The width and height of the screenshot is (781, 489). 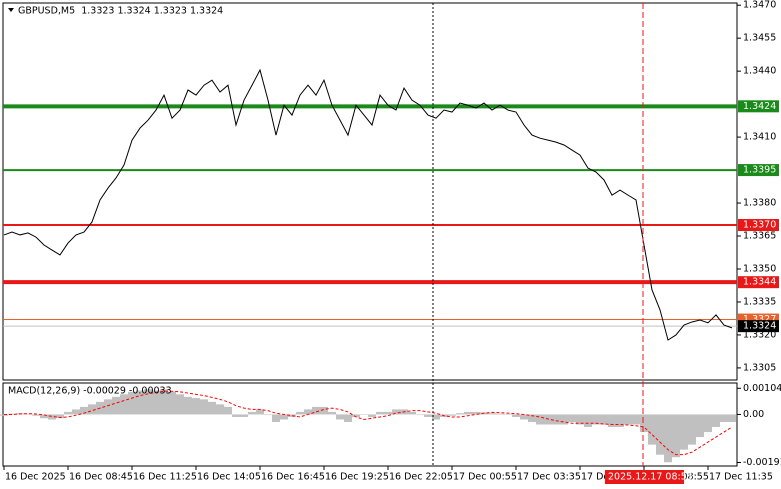 What do you see at coordinates (759, 367) in the screenshot?
I see `y-tick-label: 1.3305` at bounding box center [759, 367].